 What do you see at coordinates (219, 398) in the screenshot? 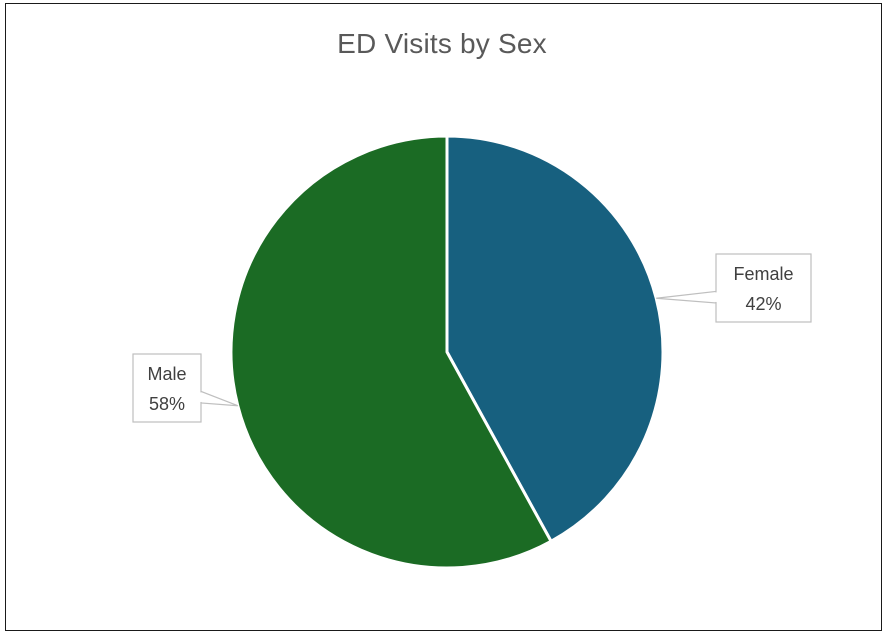
I see `callout-leader-male` at bounding box center [219, 398].